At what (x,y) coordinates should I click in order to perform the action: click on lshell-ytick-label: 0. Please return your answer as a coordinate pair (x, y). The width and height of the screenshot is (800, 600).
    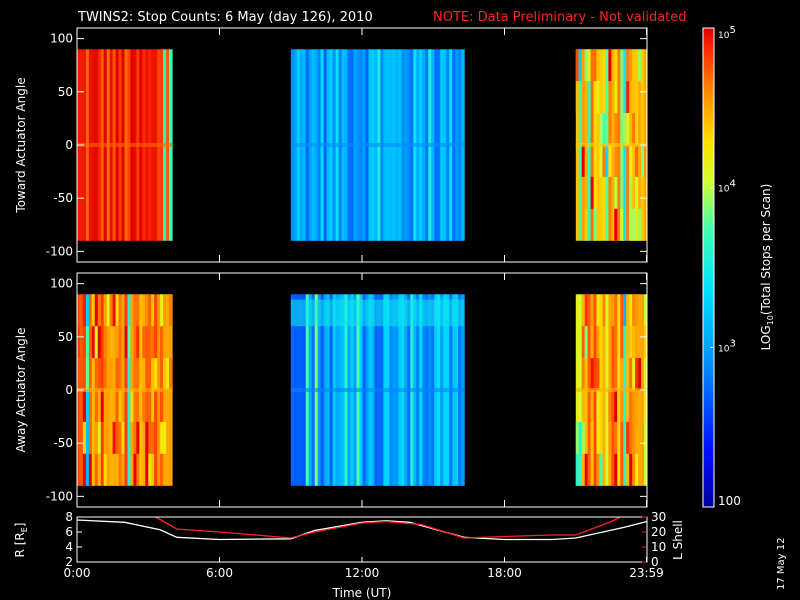
    Looking at the image, I should click on (655, 562).